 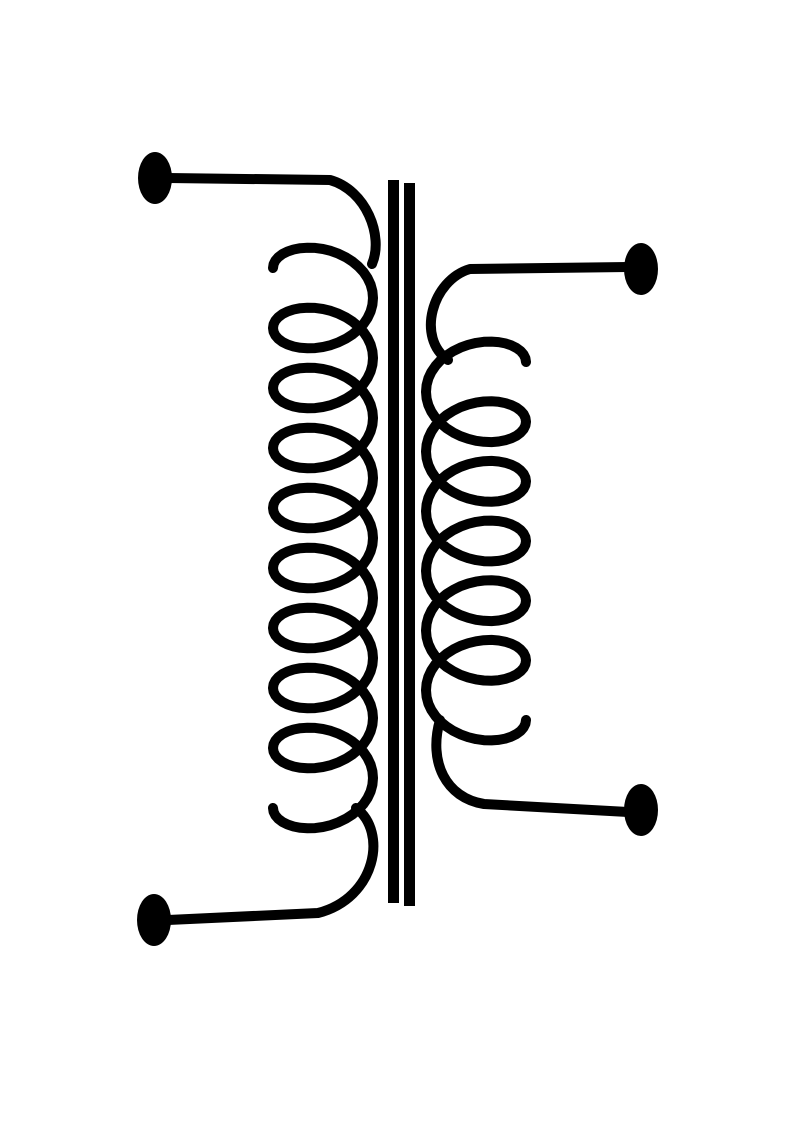 I want to click on secondary-lead-bottom, so click(x=532, y=766).